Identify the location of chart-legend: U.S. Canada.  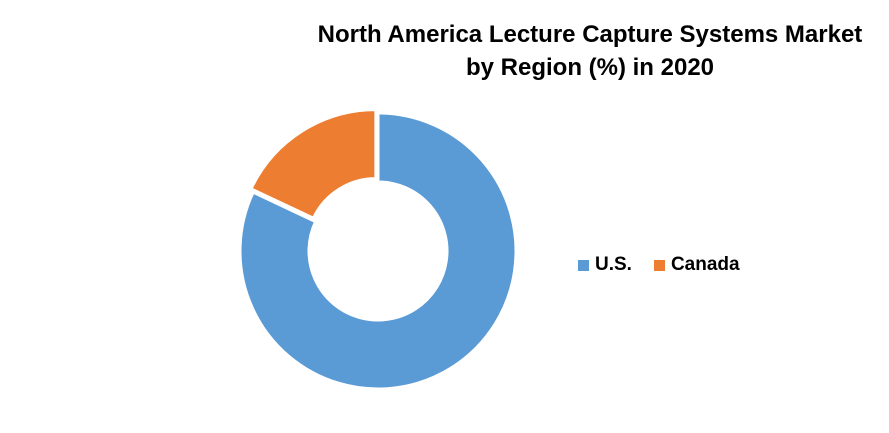
(670, 265).